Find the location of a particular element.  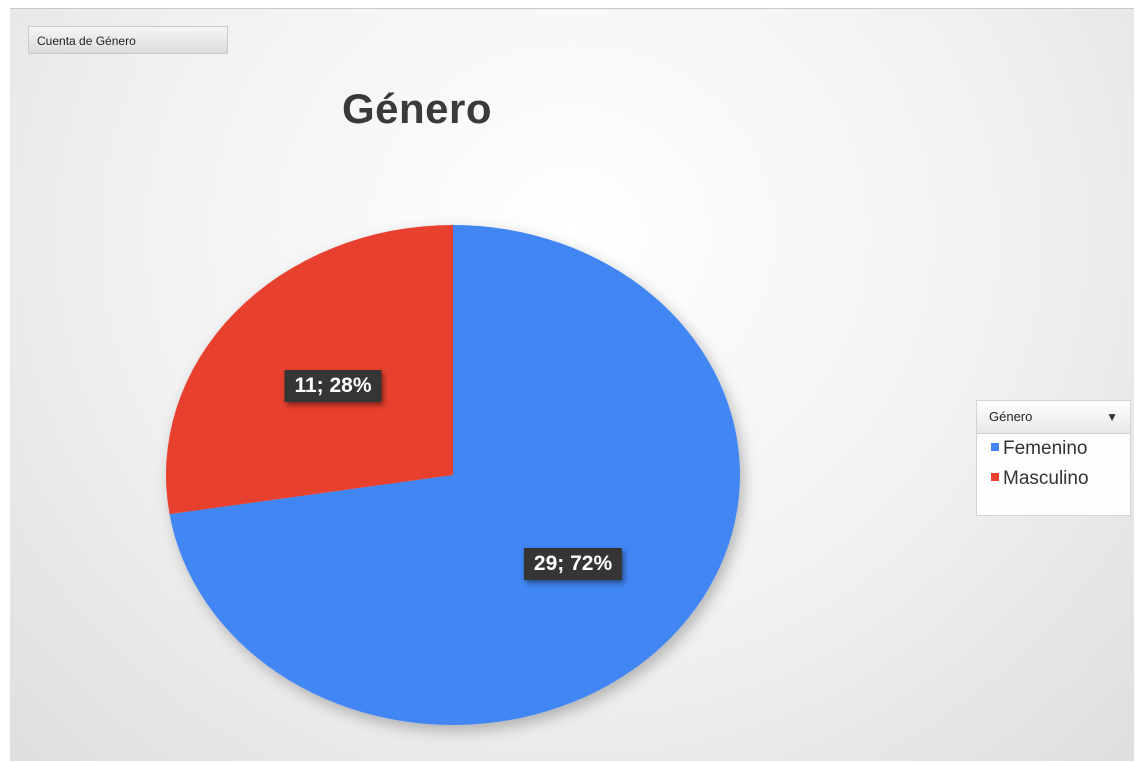

legend: Género ▼ Femenino Masculino is located at coordinates (1053, 458).